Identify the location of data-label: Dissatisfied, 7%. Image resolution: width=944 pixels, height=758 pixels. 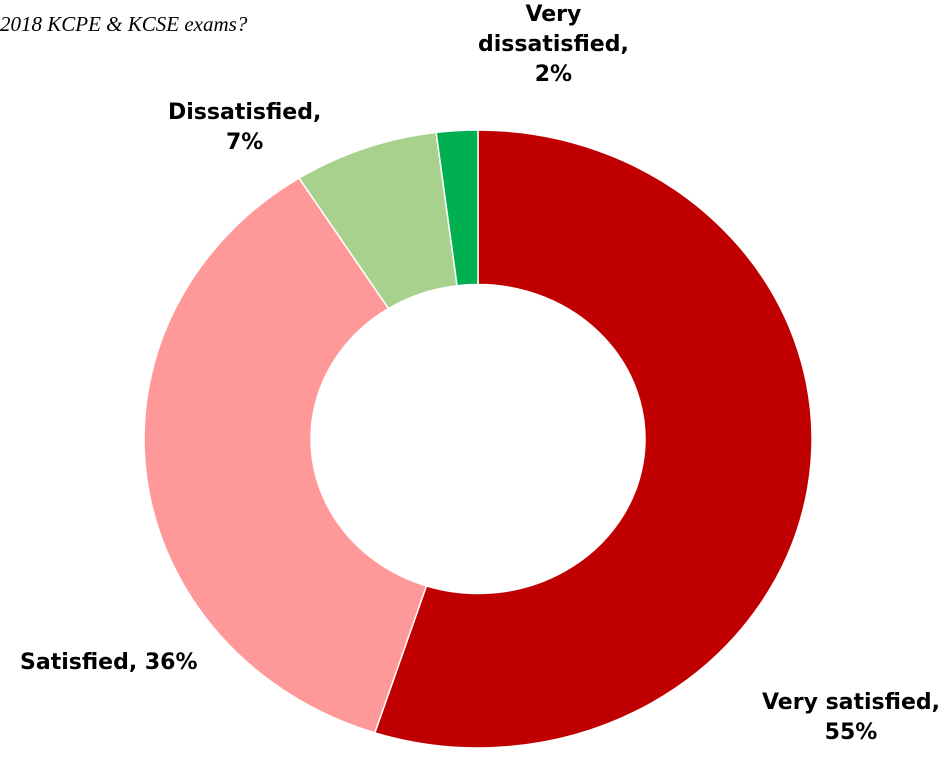
(245, 127).